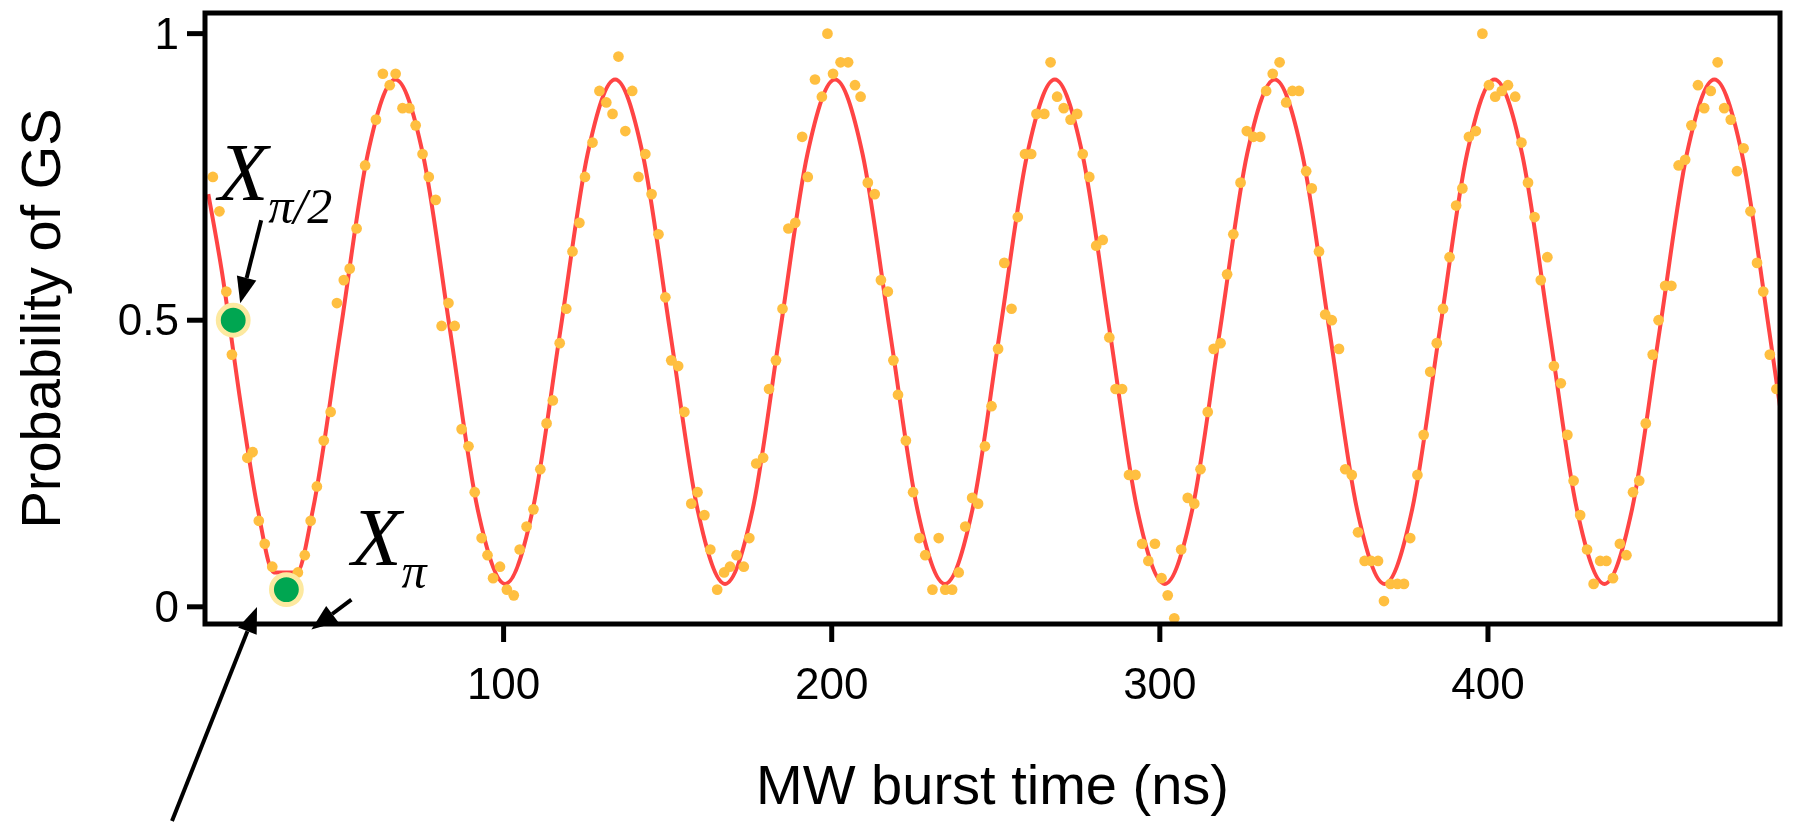 The width and height of the screenshot is (1798, 822). Describe the element at coordinates (832, 683) in the screenshot. I see `x-tick-label: 200` at that location.